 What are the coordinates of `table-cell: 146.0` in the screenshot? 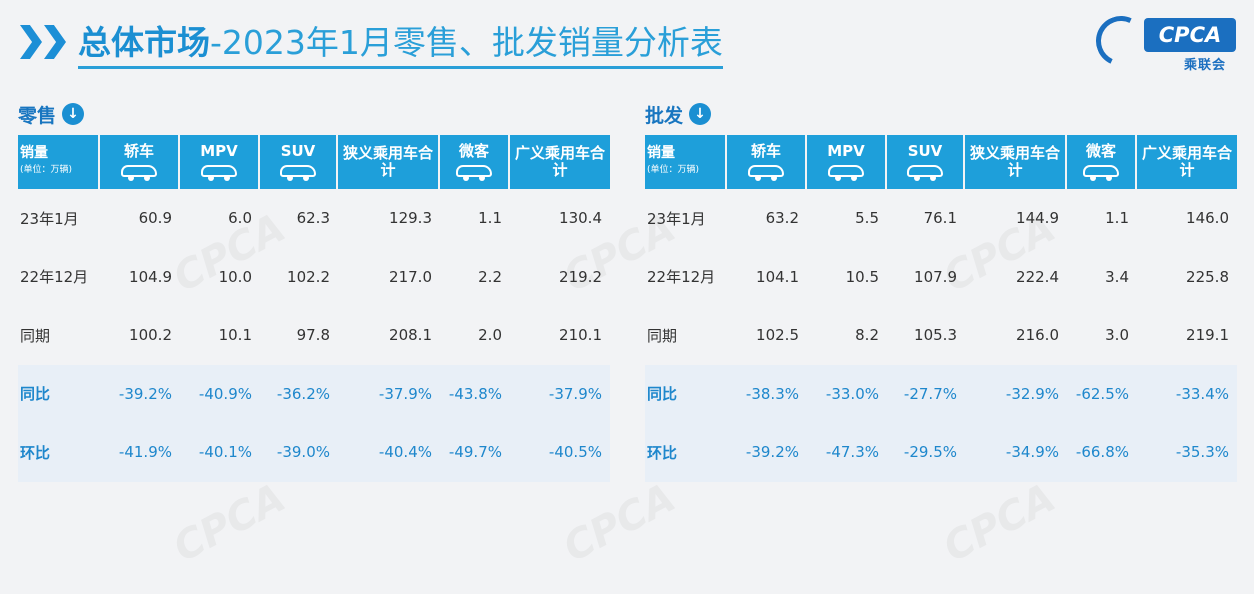 It's located at (1207, 218).